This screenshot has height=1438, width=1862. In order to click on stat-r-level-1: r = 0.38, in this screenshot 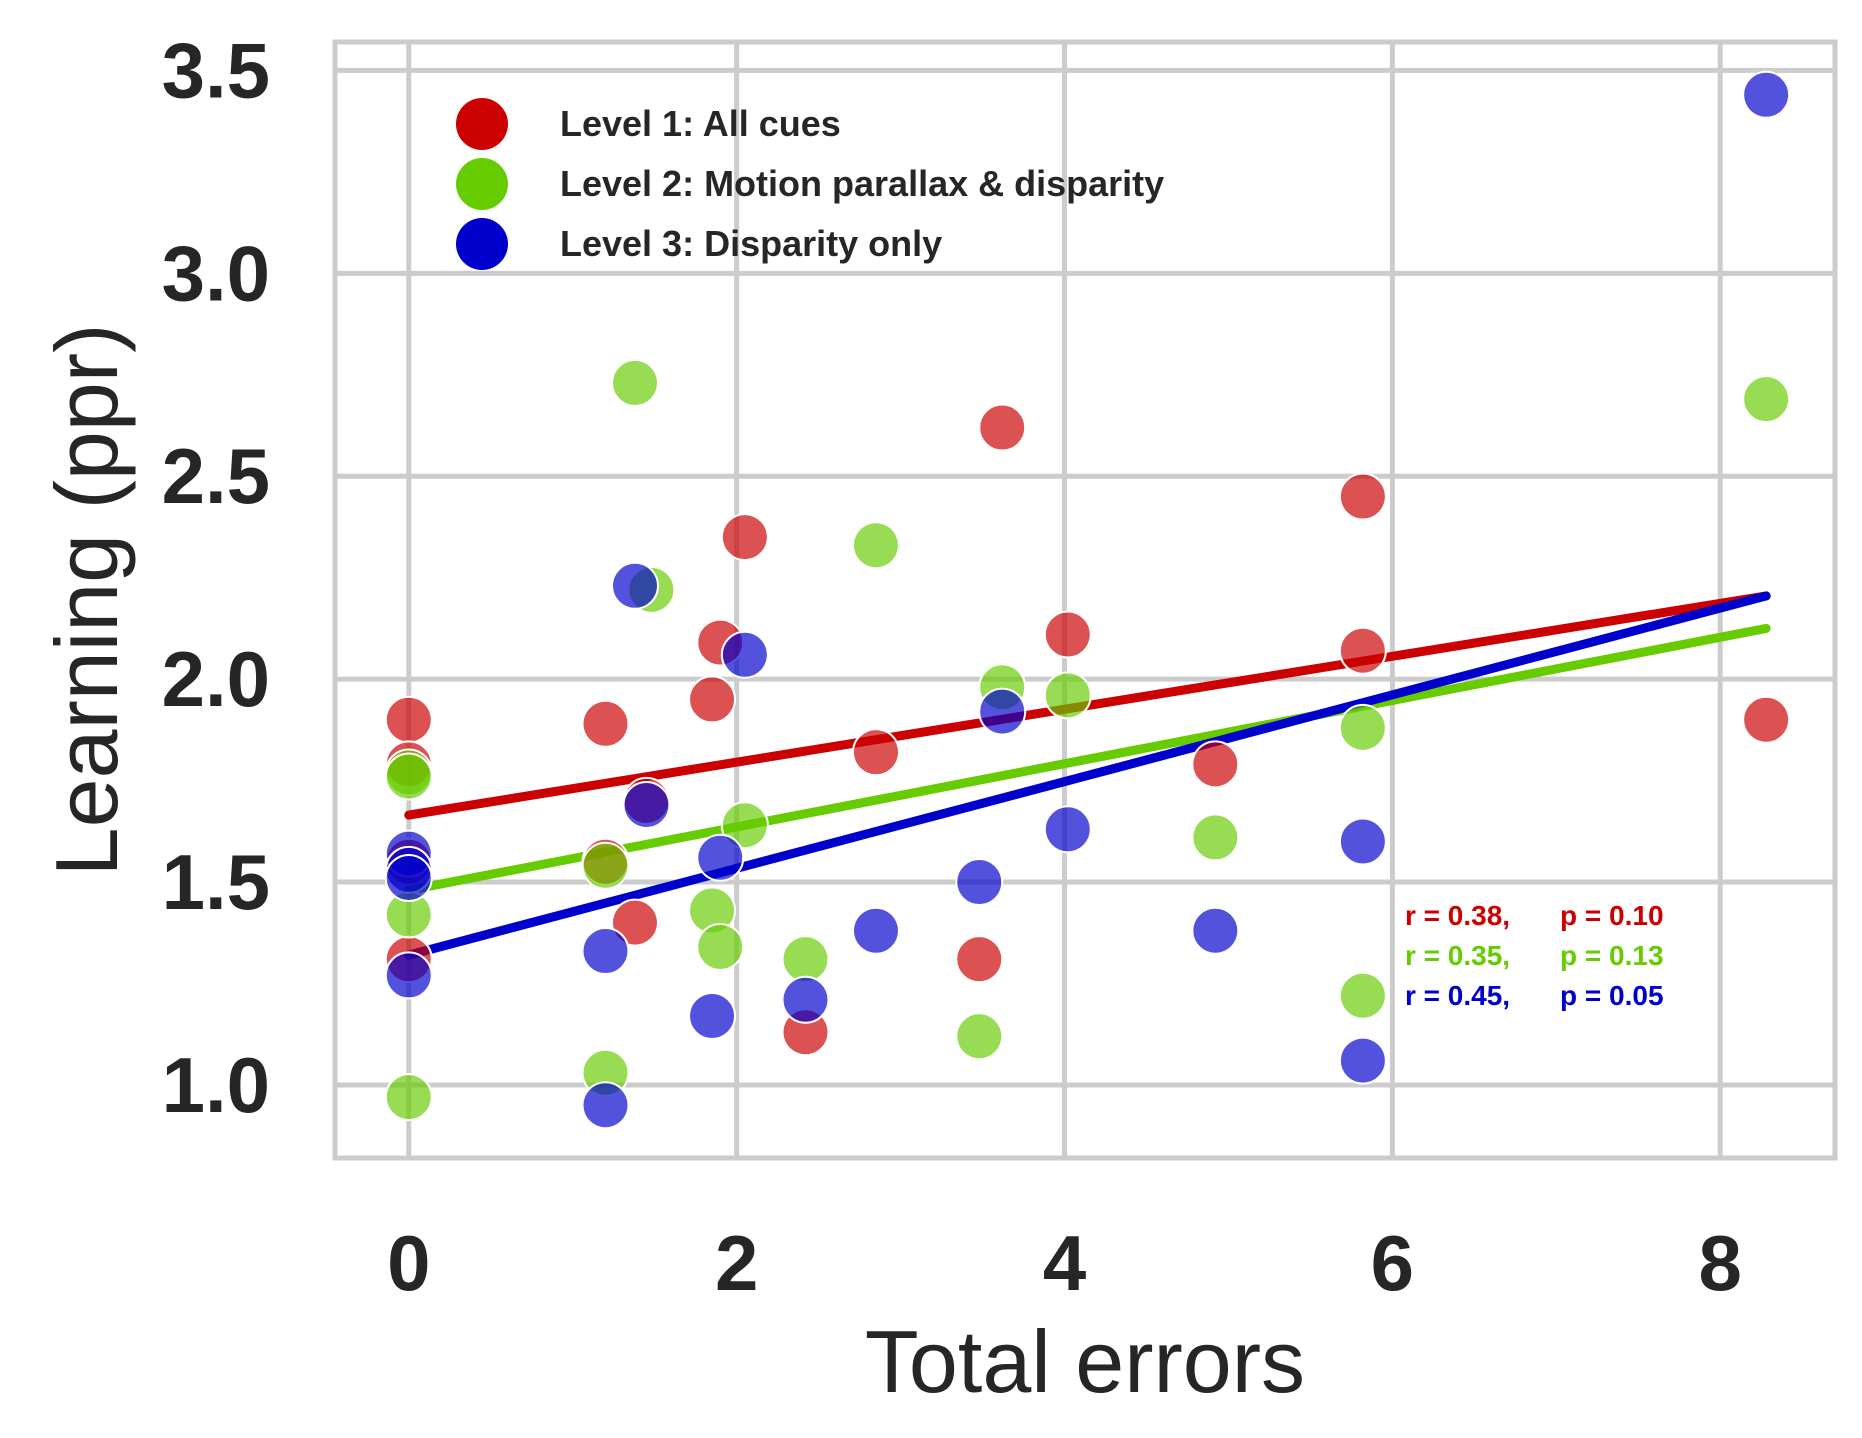, I will do `click(1457, 915)`.